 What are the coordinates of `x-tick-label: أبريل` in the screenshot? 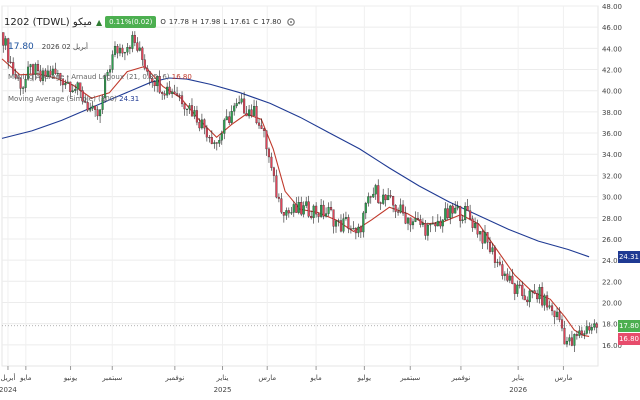 It's located at (7, 377).